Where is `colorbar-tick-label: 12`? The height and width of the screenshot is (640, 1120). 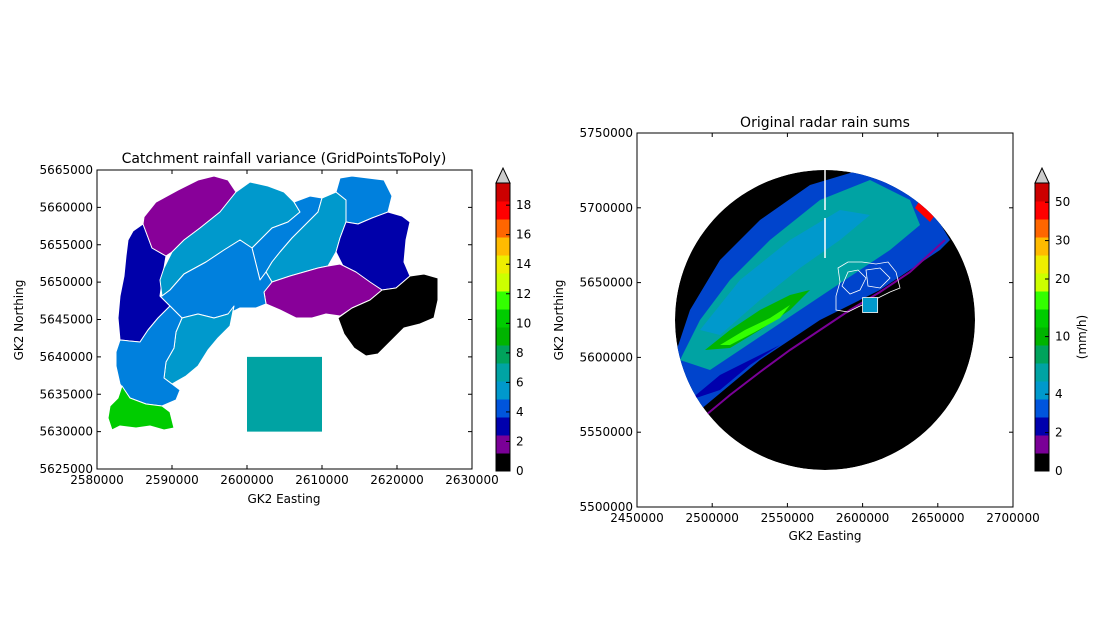
colorbar-tick-label: 12 is located at coordinates (523, 294).